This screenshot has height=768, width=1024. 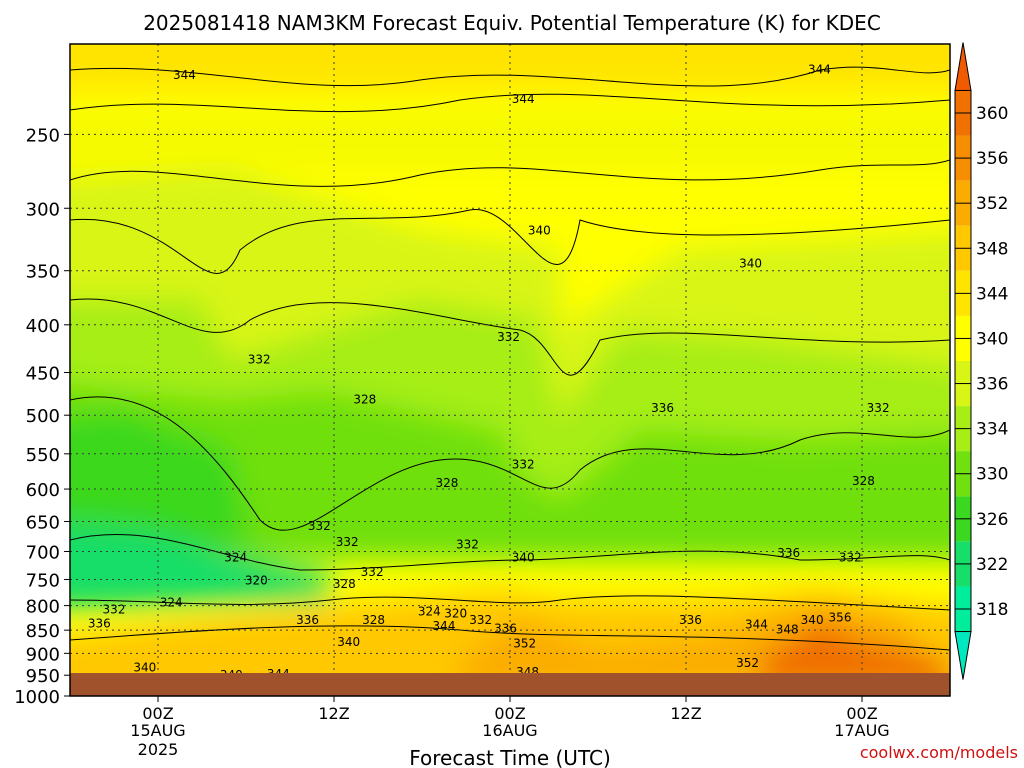 What do you see at coordinates (787, 630) in the screenshot?
I see `contour-label: 348` at bounding box center [787, 630].